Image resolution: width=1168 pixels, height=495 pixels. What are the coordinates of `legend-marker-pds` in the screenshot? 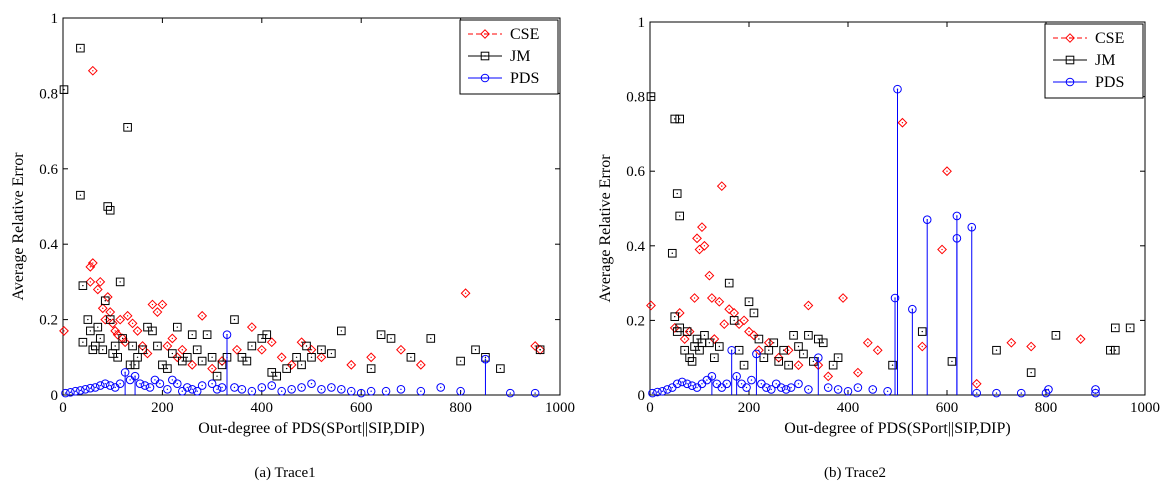 It's located at (485, 78).